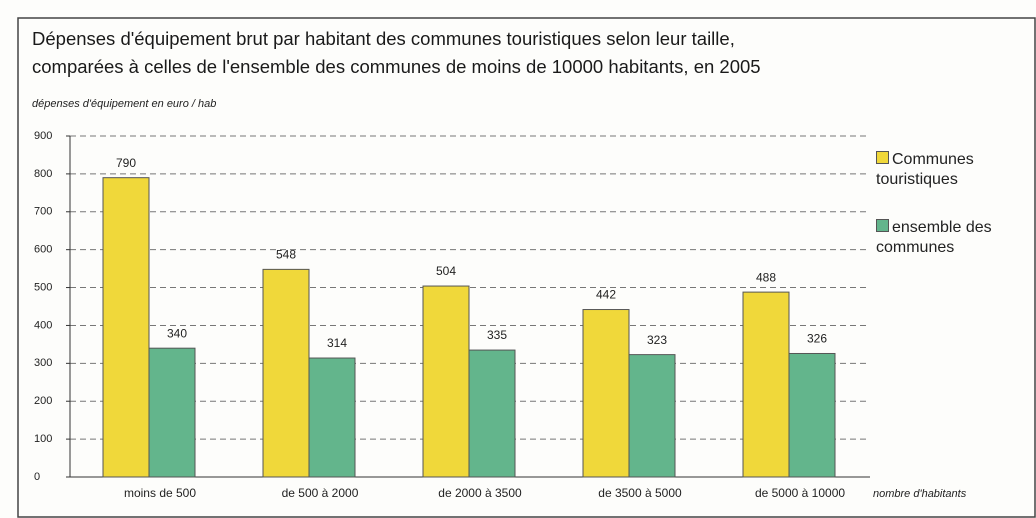  Describe the element at coordinates (800, 493) in the screenshot. I see `x-tick-label: de 5000 à 10000` at that location.